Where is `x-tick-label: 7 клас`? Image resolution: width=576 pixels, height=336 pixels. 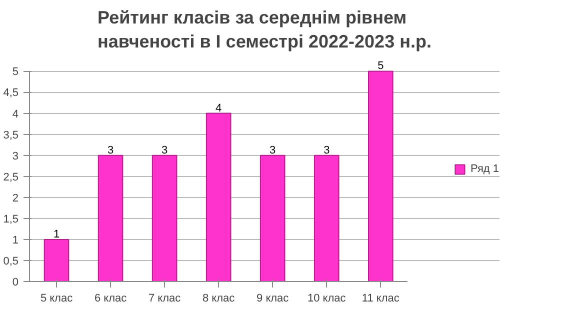 x-tick-label: 7 клас is located at coordinates (165, 298).